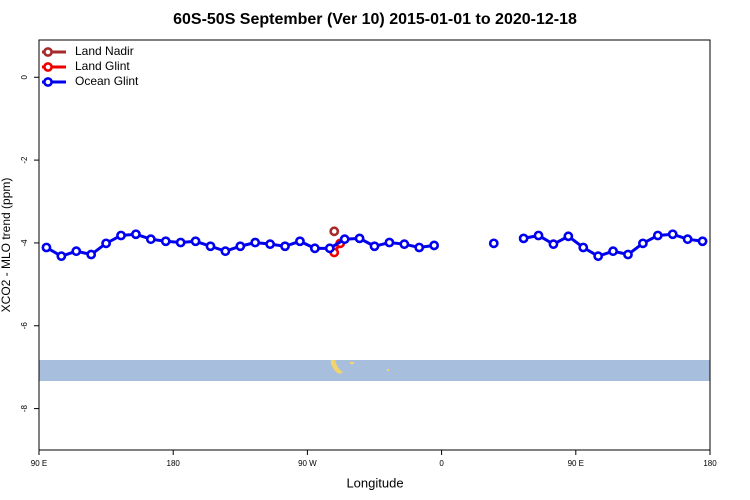 The image size is (750, 500). What do you see at coordinates (374, 482) in the screenshot?
I see `x-axis-label: Longitude` at bounding box center [374, 482].